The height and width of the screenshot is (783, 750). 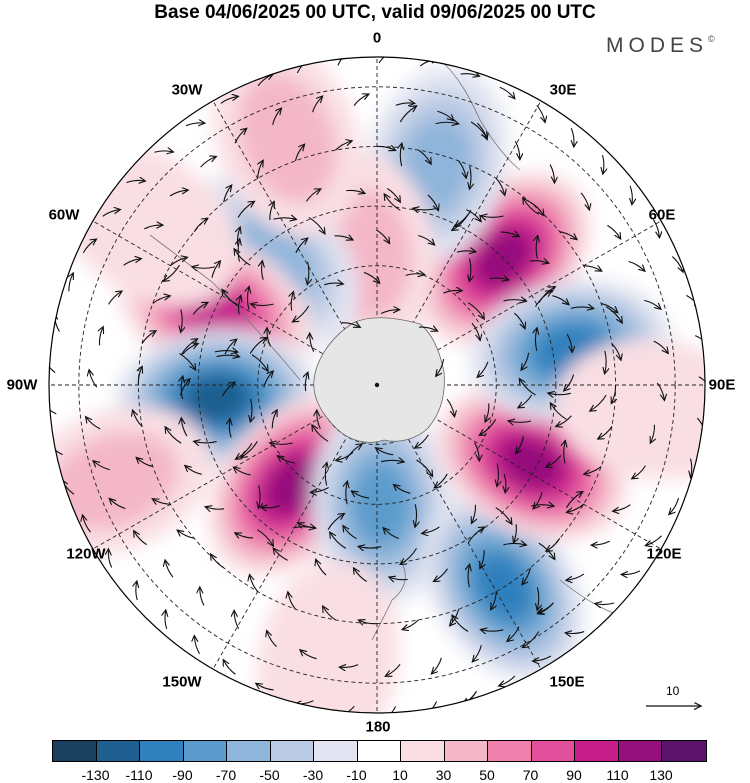 I want to click on antarctica-landmass, so click(x=379, y=380).